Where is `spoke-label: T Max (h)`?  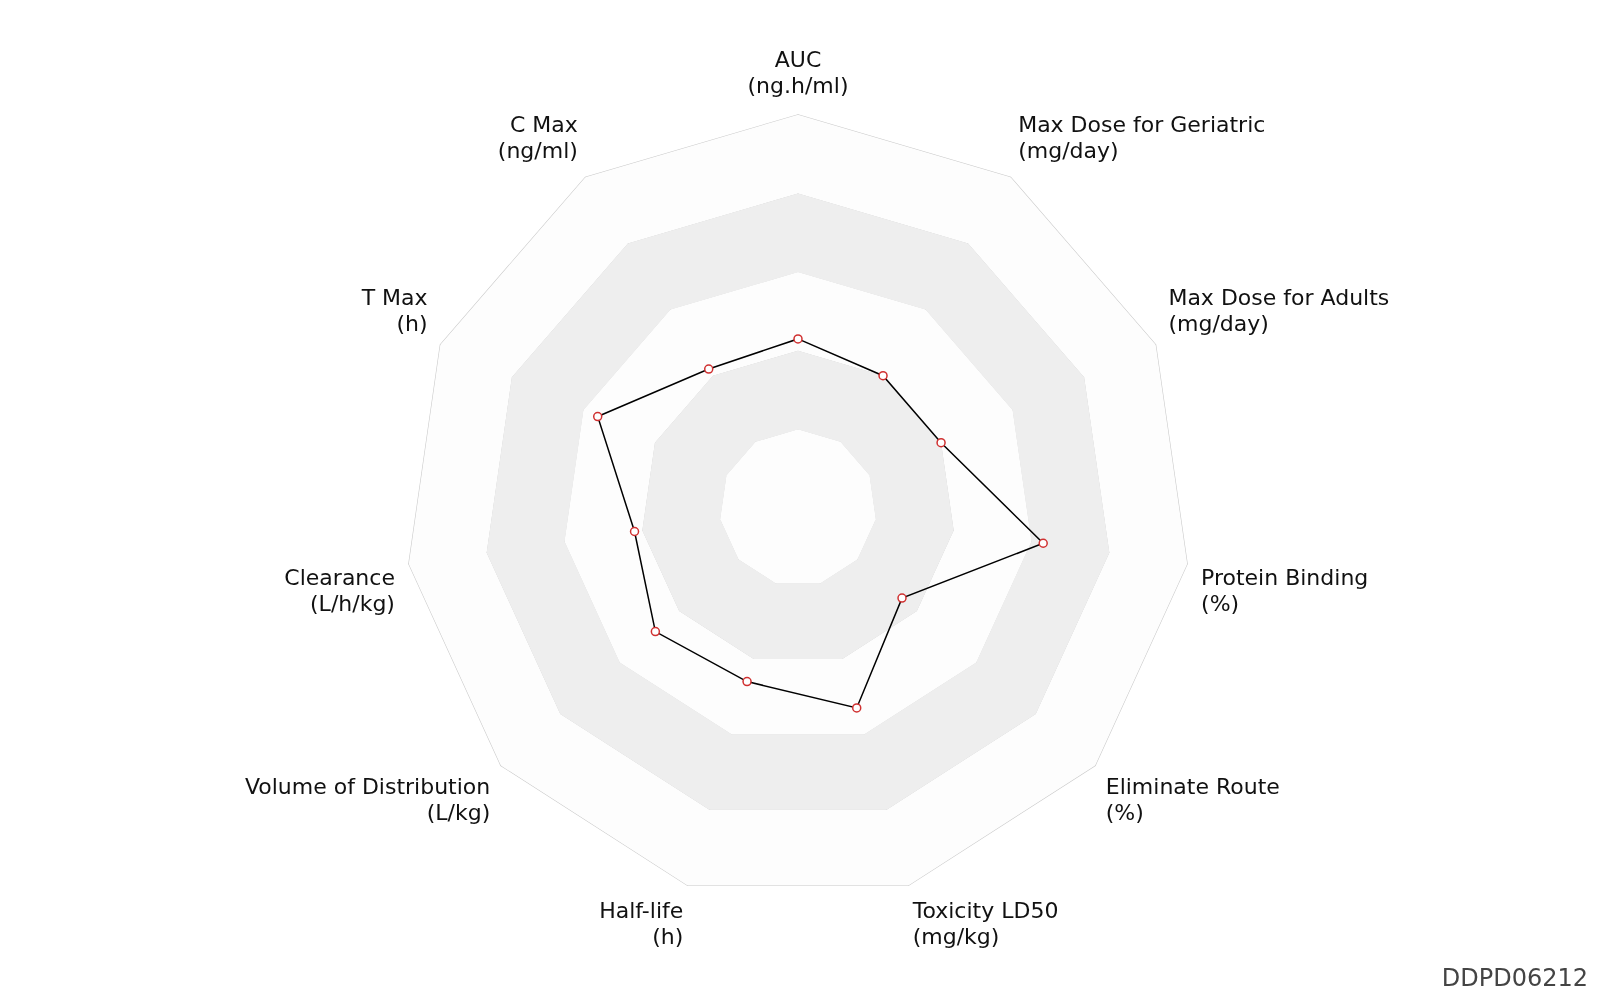 spoke-label: T Max (h) is located at coordinates (394, 310).